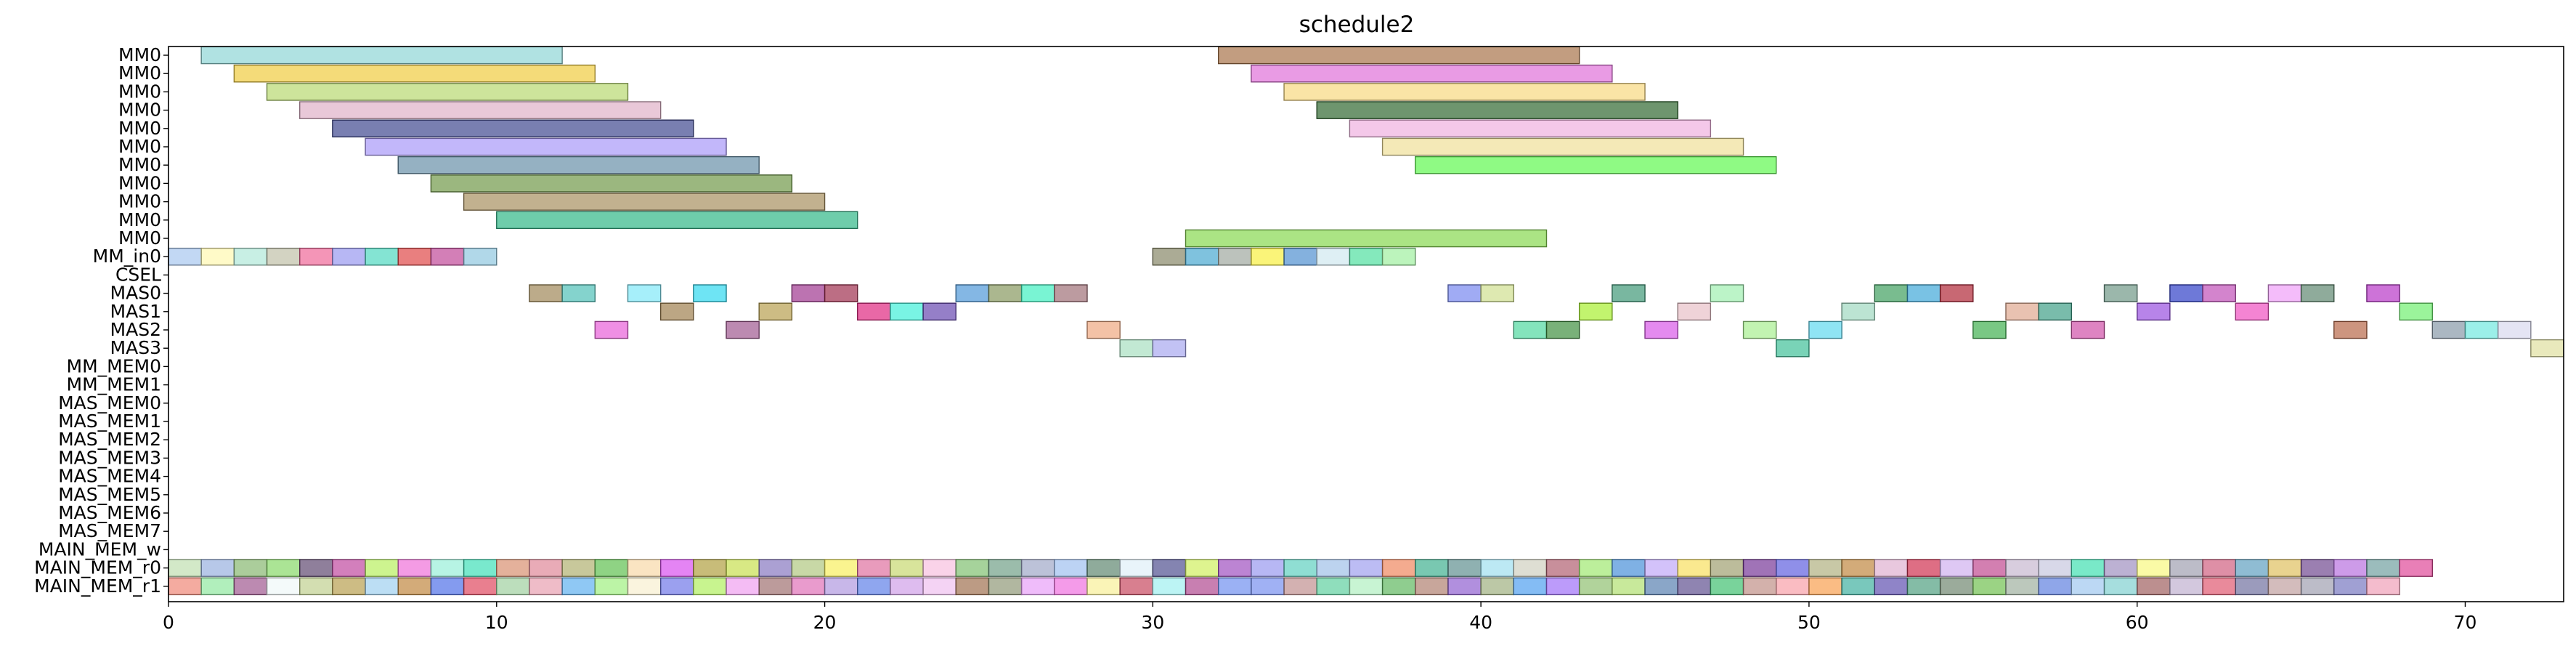 Image resolution: width=2576 pixels, height=654 pixels. I want to click on chart-title: schedule2, so click(1357, 25).